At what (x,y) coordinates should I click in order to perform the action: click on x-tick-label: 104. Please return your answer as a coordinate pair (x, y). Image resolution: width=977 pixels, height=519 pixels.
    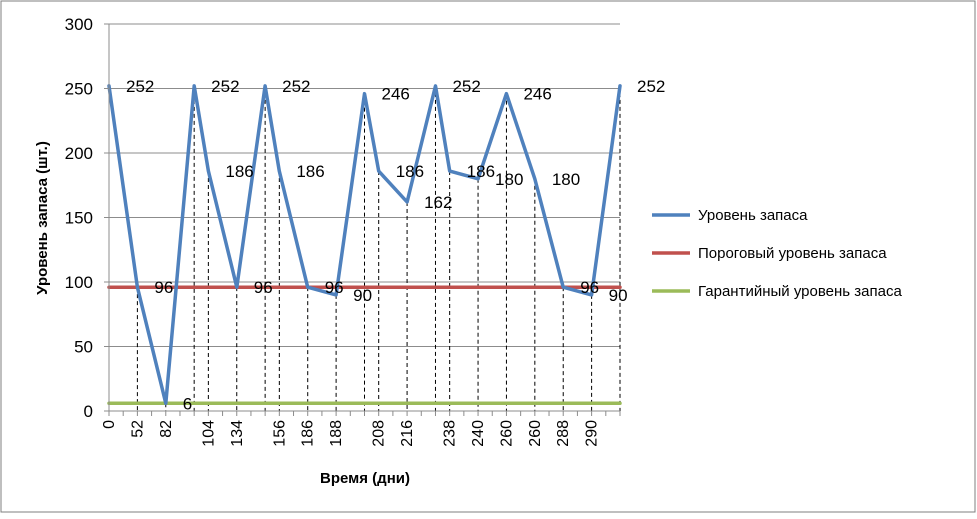
    Looking at the image, I should click on (208, 433).